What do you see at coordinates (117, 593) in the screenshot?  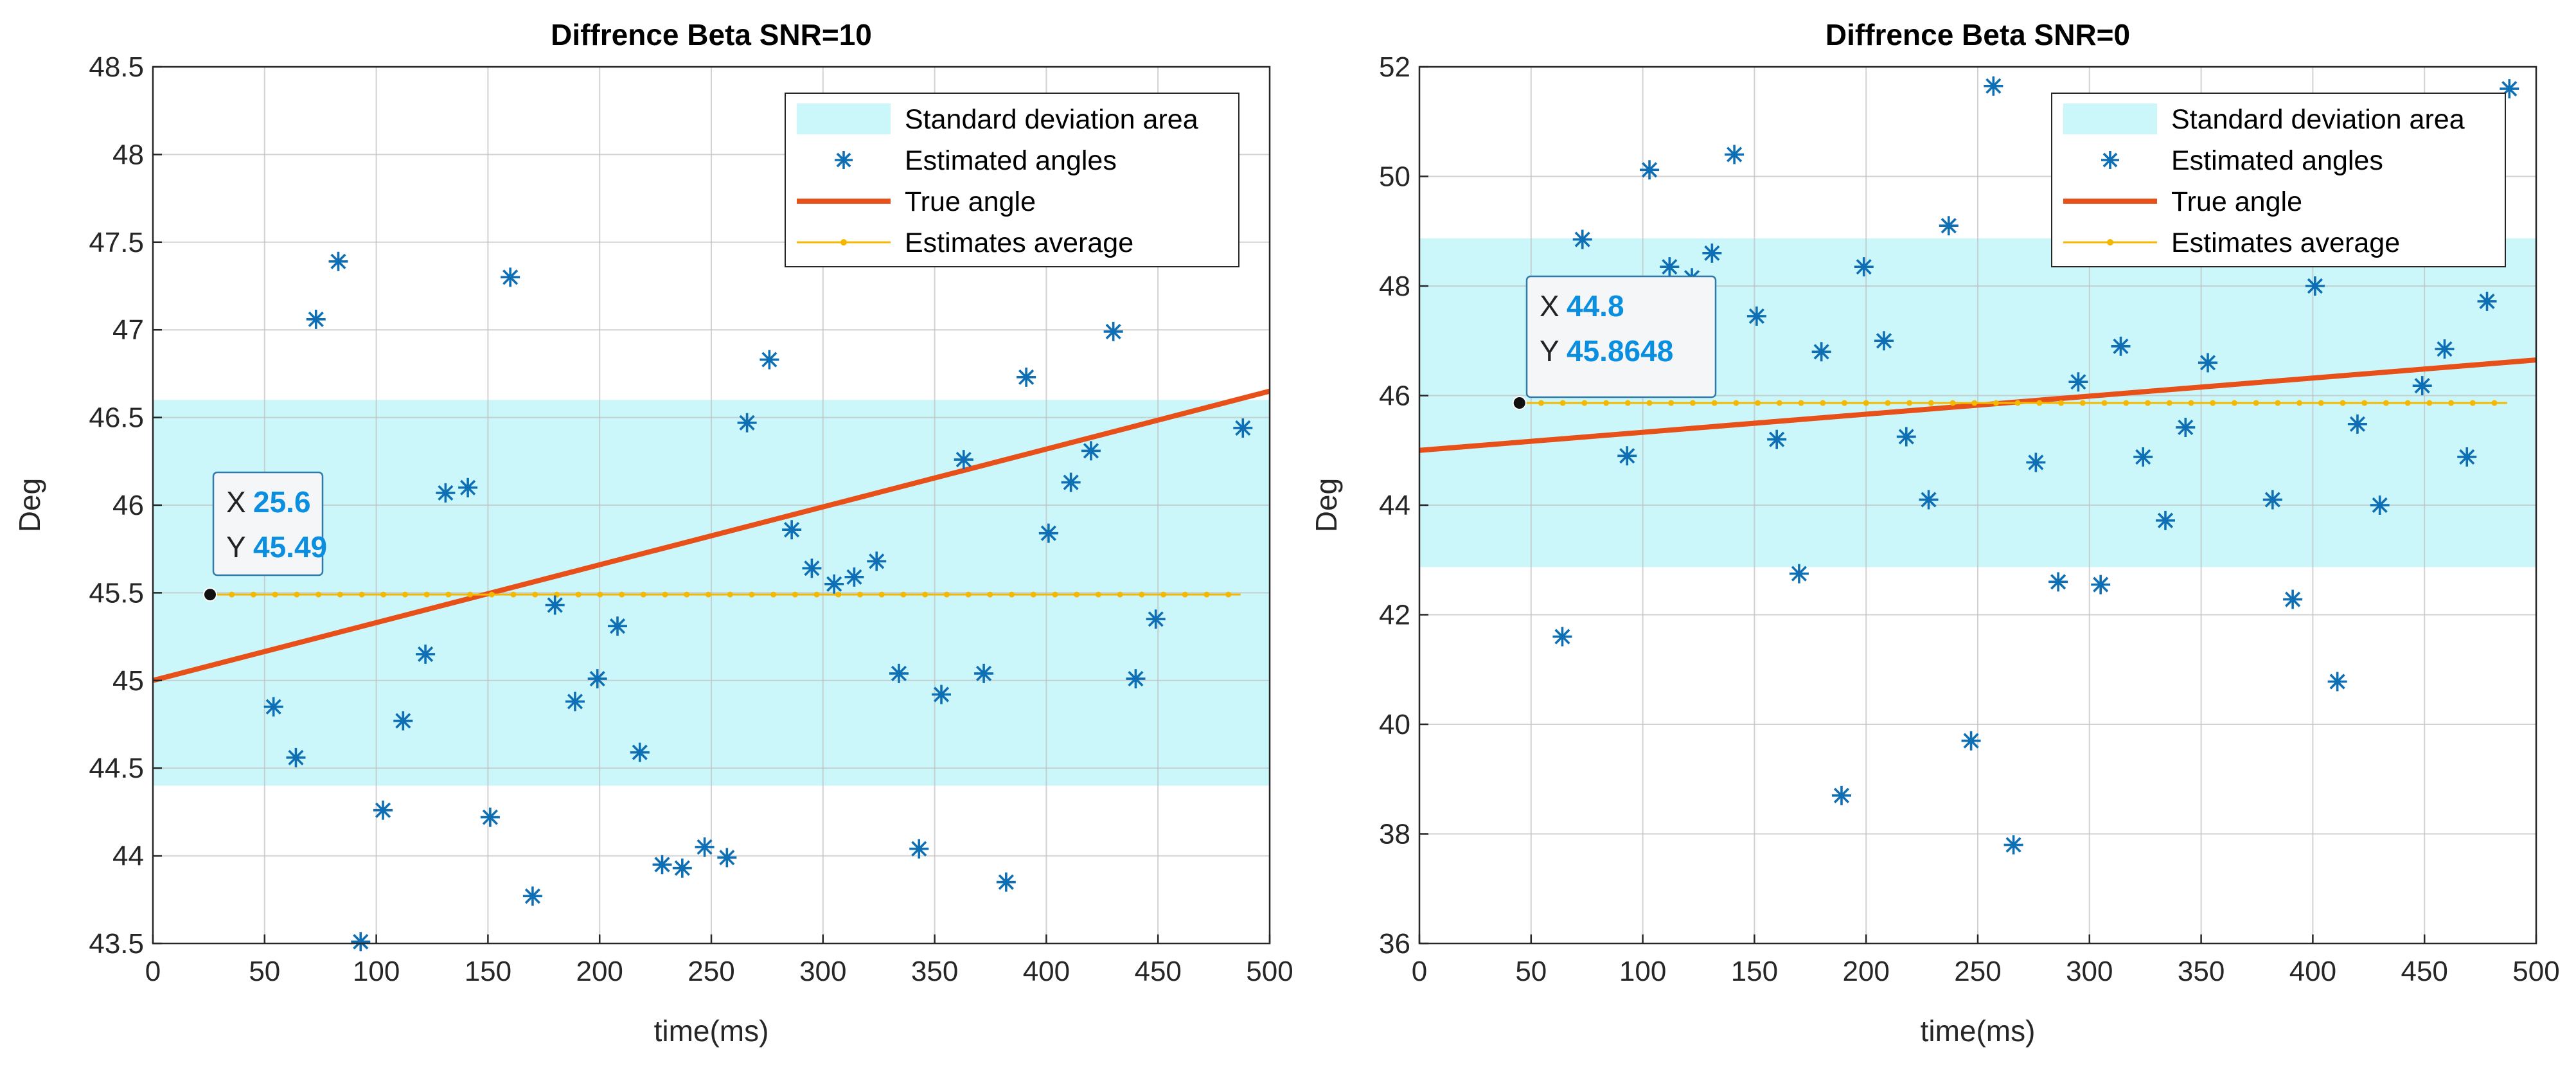 I see `y-tick-label: 45.5` at bounding box center [117, 593].